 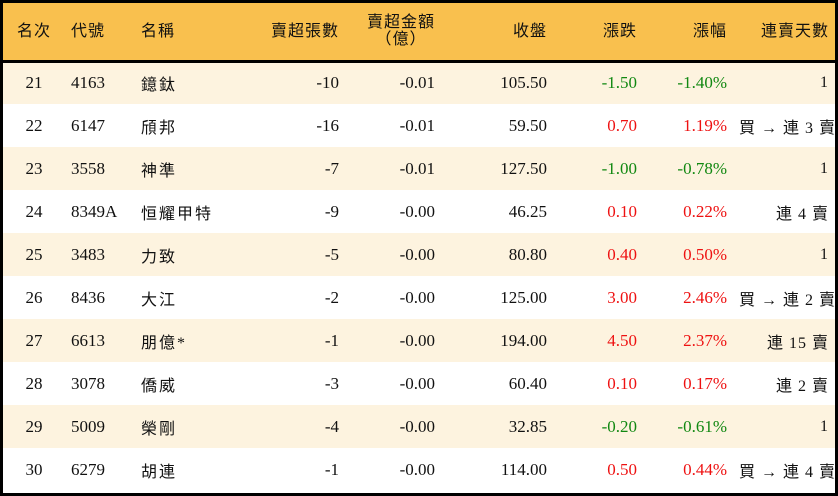 What do you see at coordinates (177, 214) in the screenshot?
I see `cell-name: 恒耀甲特` at bounding box center [177, 214].